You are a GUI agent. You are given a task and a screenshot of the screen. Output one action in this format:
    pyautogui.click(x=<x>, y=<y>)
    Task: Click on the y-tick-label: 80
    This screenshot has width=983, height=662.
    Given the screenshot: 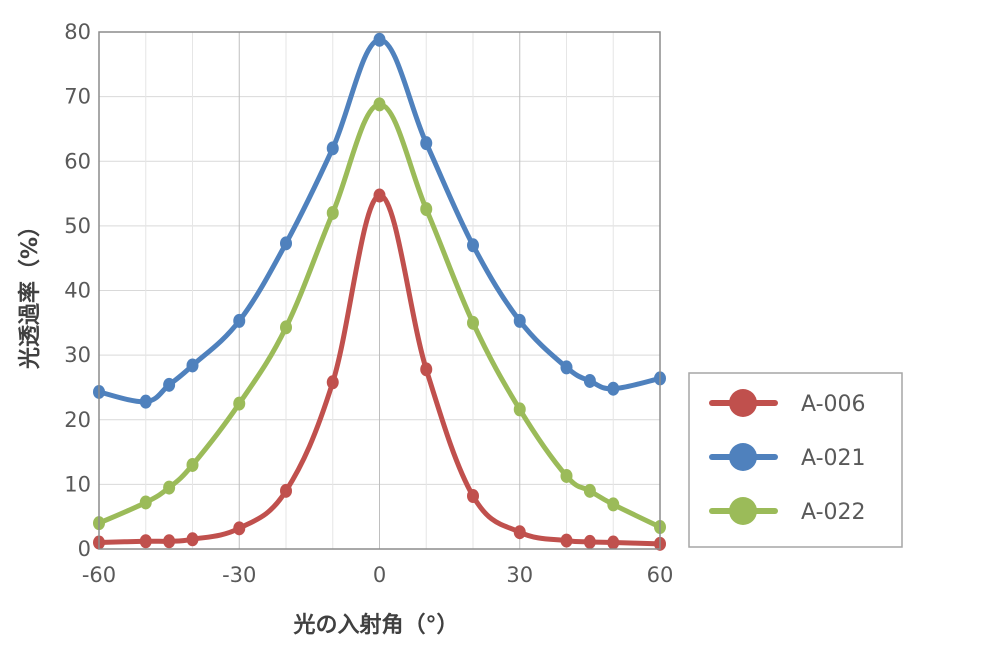 What is the action you would take?
    pyautogui.click(x=77, y=32)
    